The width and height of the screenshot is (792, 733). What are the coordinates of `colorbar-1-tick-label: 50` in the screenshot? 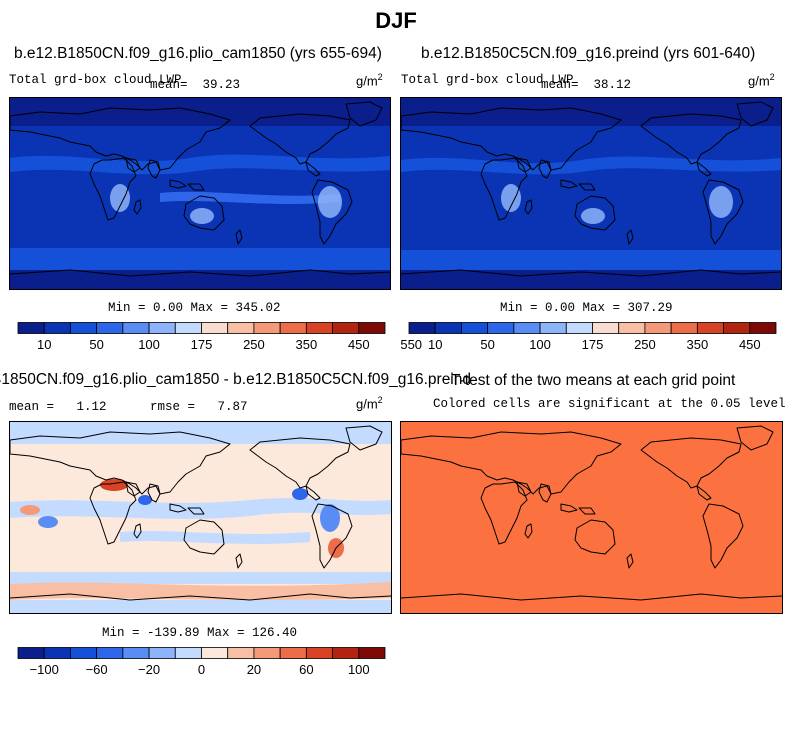 It's located at (96, 344).